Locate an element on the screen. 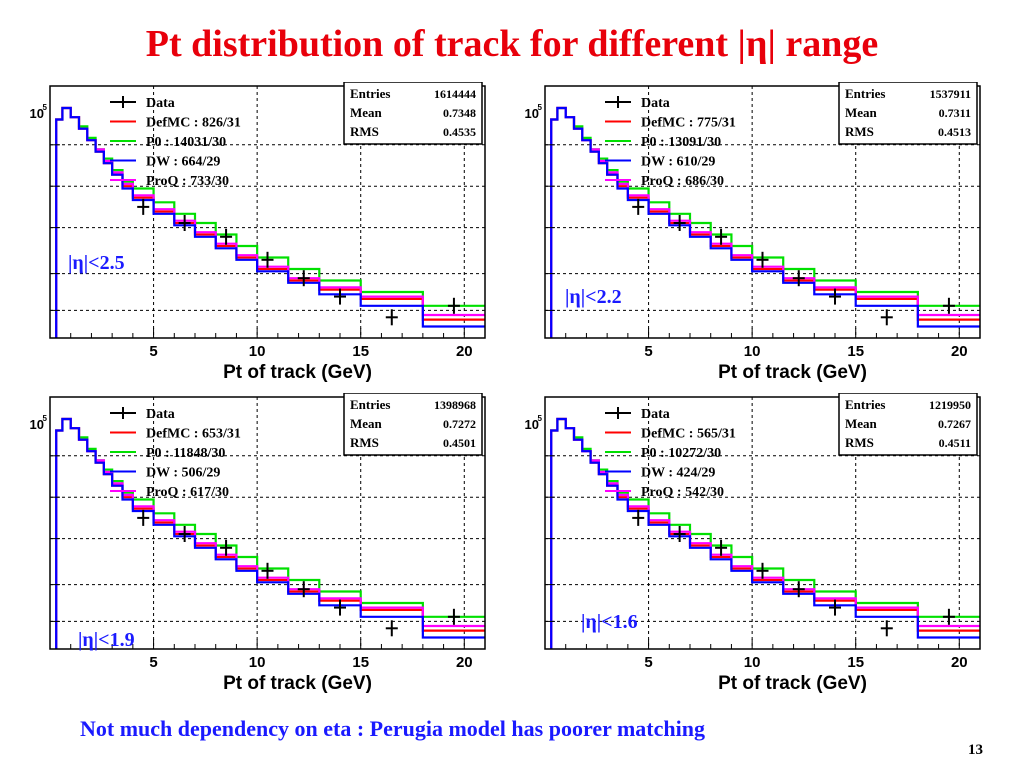 The height and width of the screenshot is (768, 1024). legend-item-dw: DW : 506/29 is located at coordinates (165, 473).